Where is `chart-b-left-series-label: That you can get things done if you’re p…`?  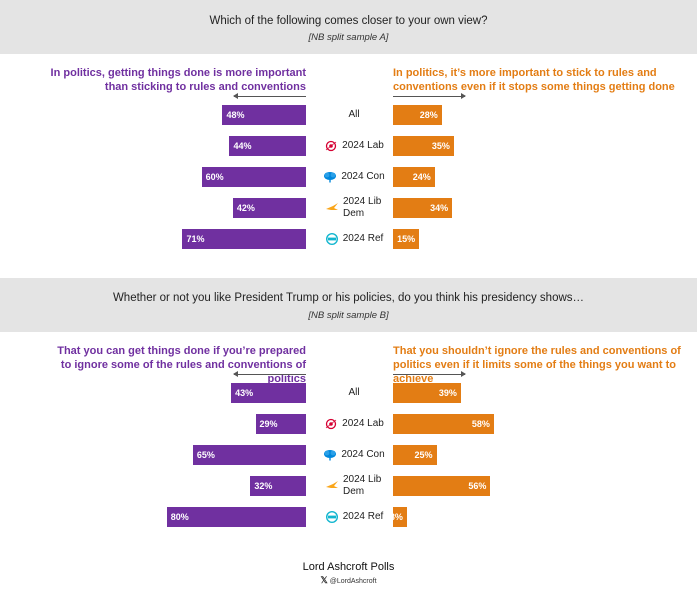
chart-b-left-series-label: That you can get things done if you’re p… is located at coordinates (181, 365).